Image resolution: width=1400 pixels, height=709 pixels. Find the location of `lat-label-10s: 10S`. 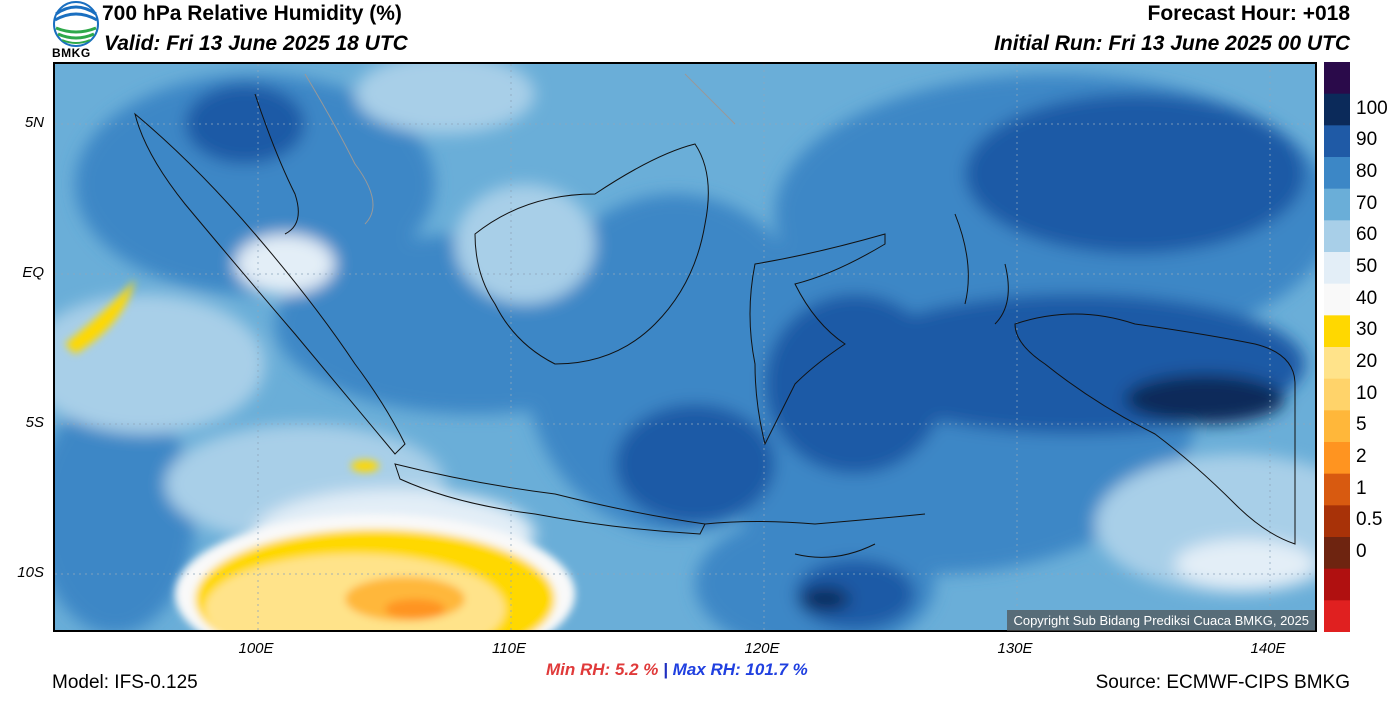

lat-label-10s: 10S is located at coordinates (30, 572).